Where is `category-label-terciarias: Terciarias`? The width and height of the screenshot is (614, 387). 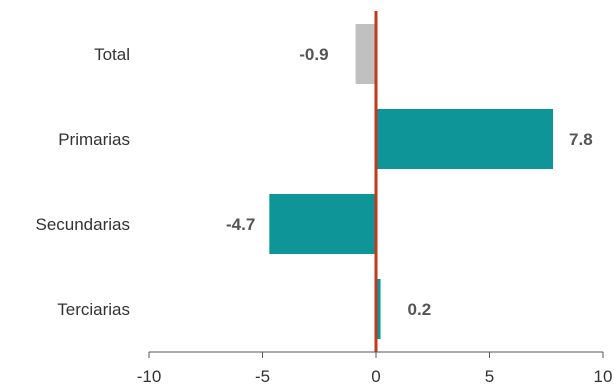
category-label-terciarias: Terciarias is located at coordinates (93, 309).